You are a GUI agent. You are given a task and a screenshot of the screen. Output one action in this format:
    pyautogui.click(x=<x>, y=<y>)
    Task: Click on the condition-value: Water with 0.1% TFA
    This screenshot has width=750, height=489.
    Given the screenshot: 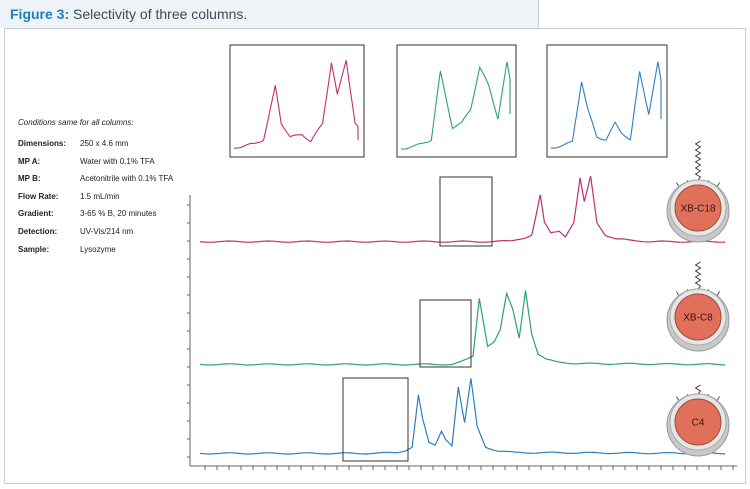 What is the action you would take?
    pyautogui.click(x=117, y=161)
    